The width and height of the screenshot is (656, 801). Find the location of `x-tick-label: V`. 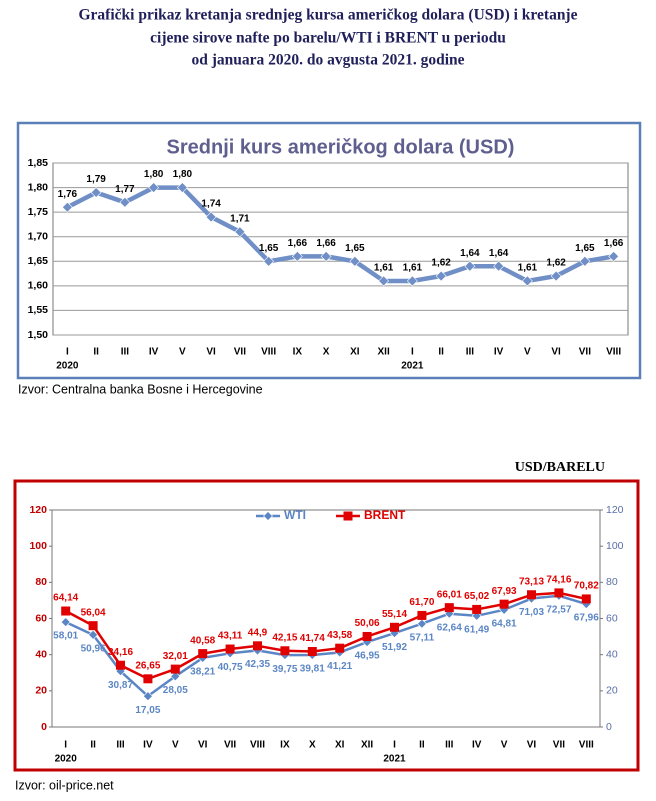

x-tick-label: V is located at coordinates (504, 745).